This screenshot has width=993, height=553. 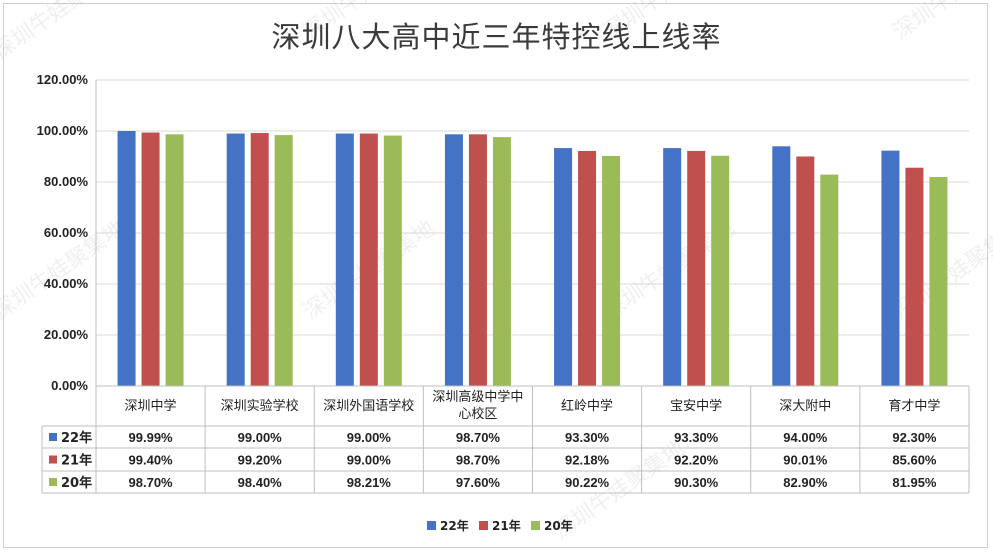 I want to click on category-label: 育才中学, so click(x=914, y=406).